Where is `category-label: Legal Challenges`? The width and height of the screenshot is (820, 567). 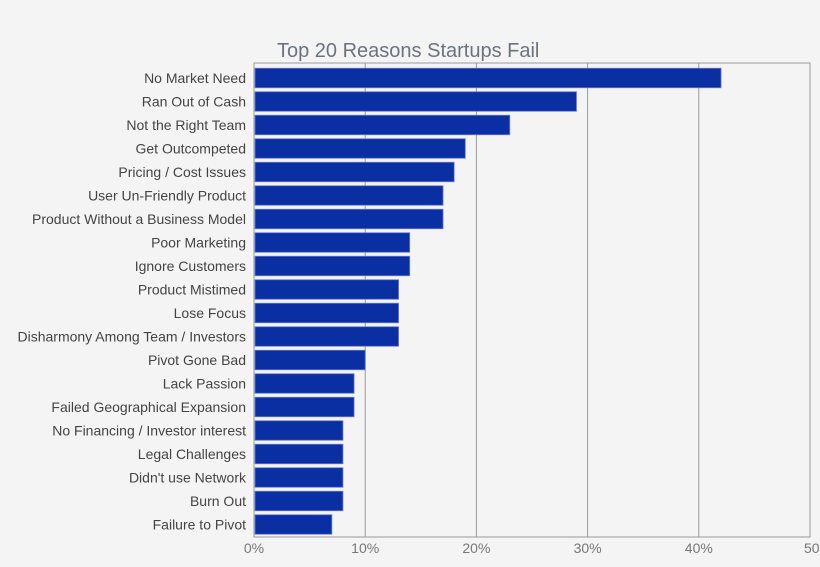
category-label: Legal Challenges is located at coordinates (192, 454).